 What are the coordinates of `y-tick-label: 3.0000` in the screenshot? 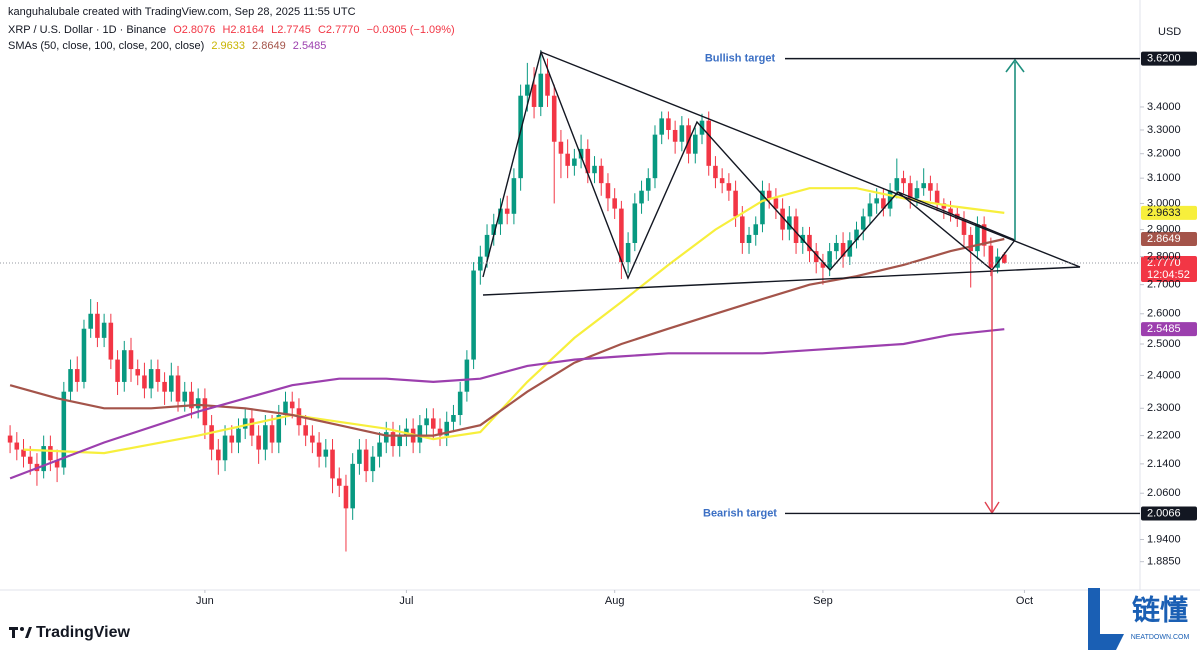 It's located at (1164, 203).